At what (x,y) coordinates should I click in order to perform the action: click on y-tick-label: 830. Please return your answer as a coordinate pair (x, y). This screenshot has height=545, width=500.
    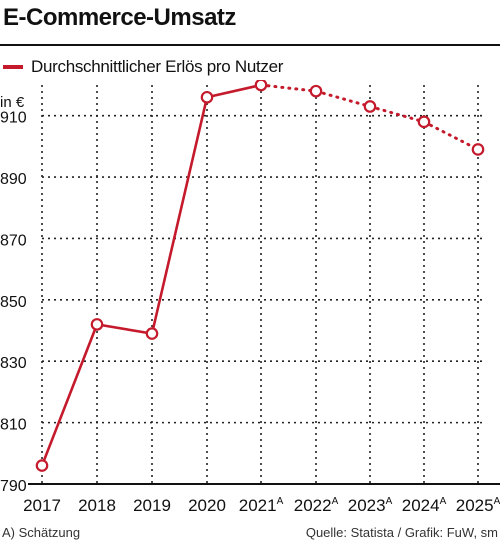
    Looking at the image, I should click on (13, 363).